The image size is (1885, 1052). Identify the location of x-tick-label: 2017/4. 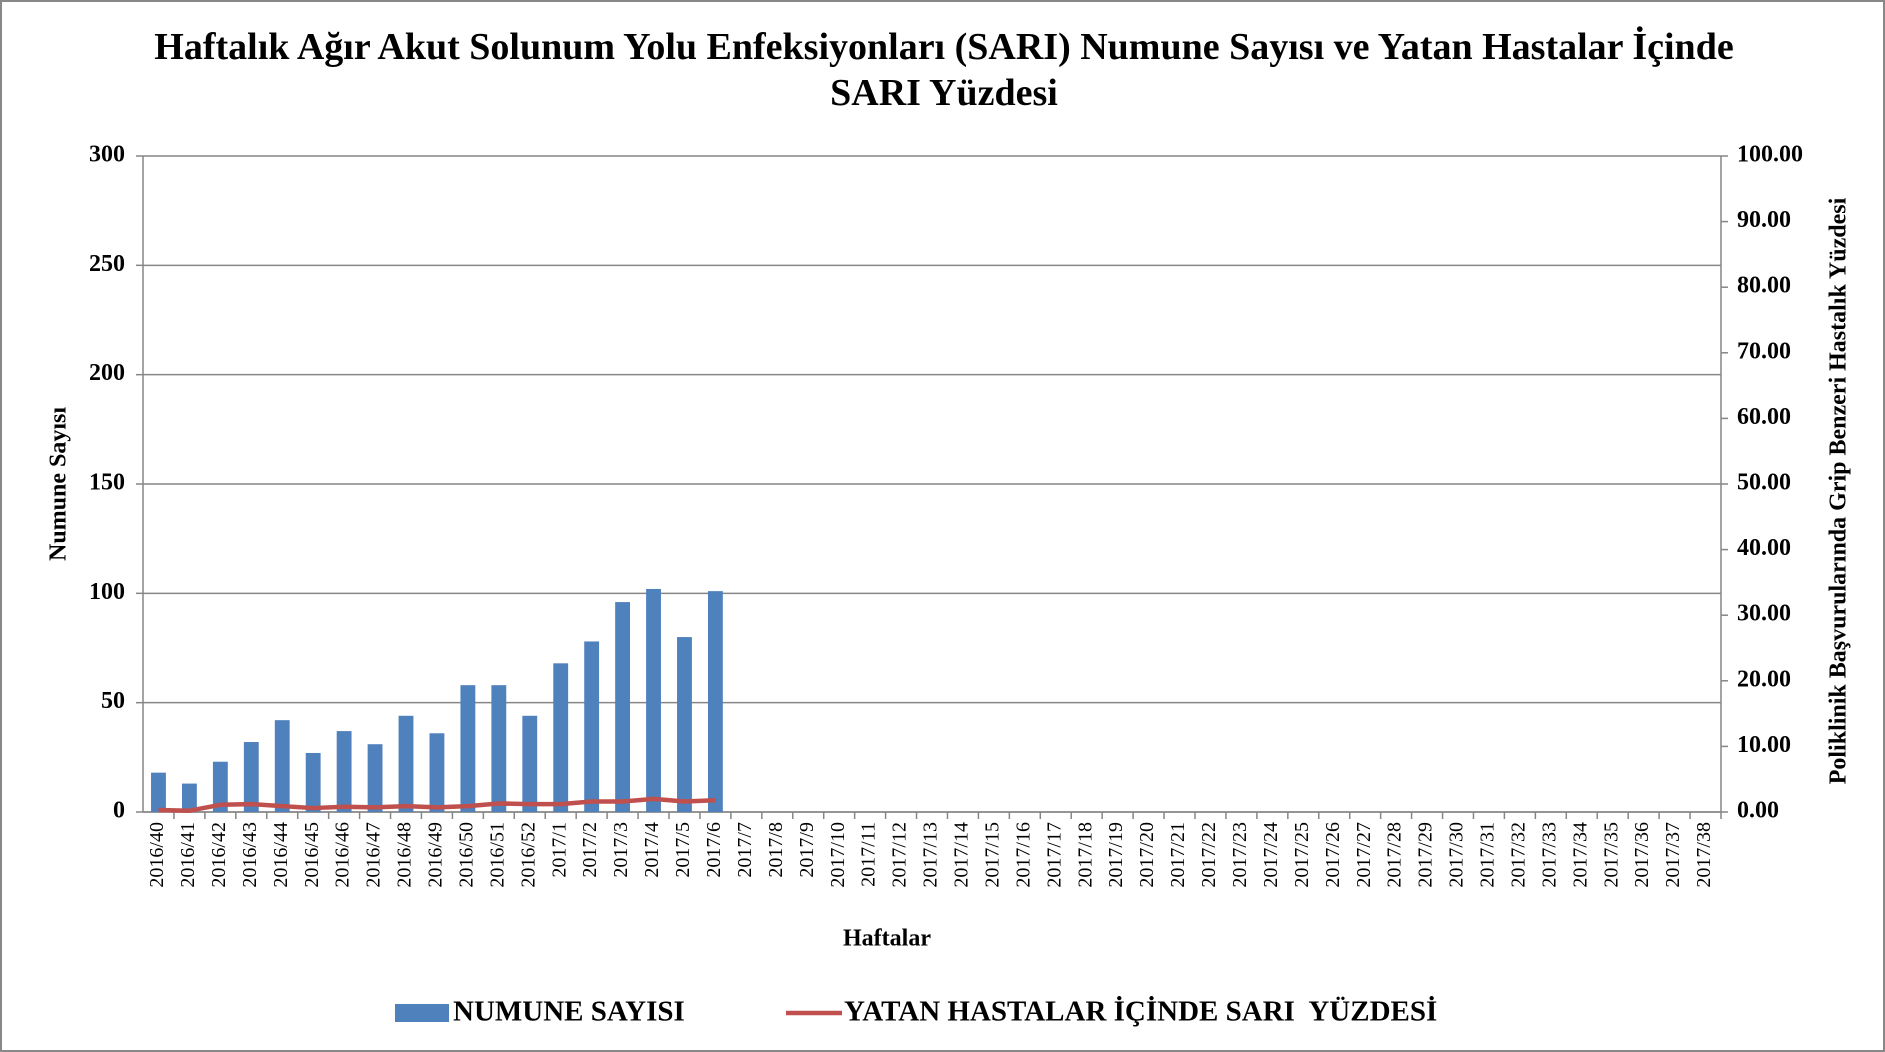
(652, 850).